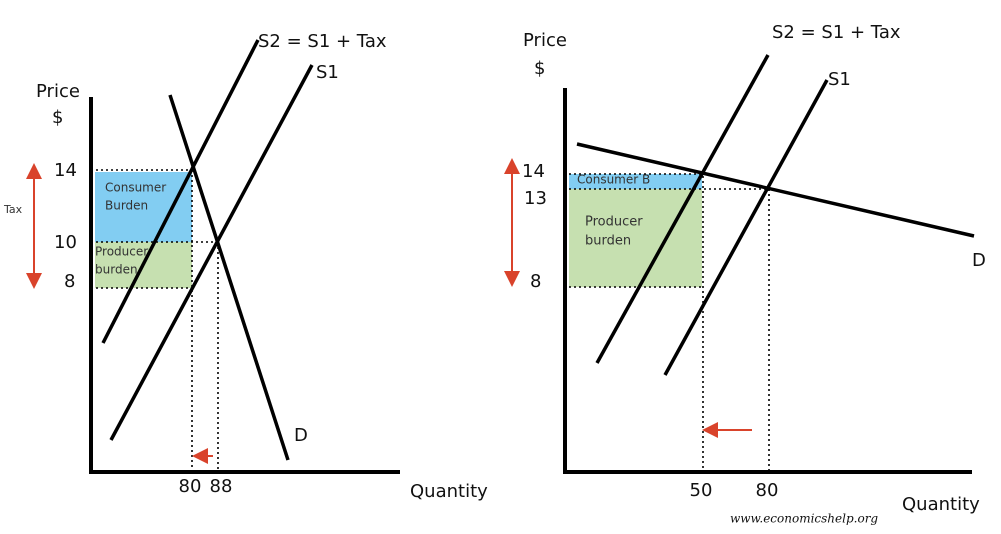  Describe the element at coordinates (613, 180) in the screenshot. I see `consumer-burden: Consumer B` at that location.